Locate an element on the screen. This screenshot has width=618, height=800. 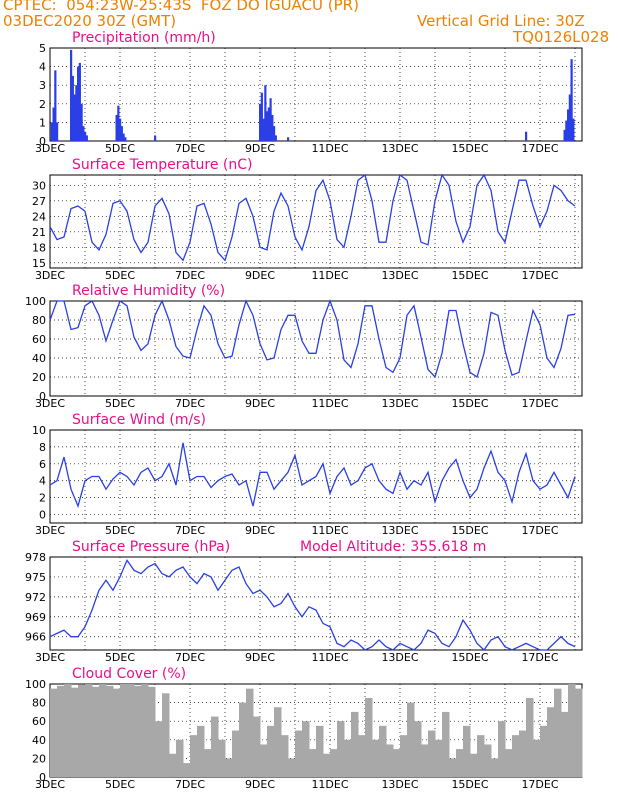
panel-title: Precipitation (mm/h) is located at coordinates (144, 38).